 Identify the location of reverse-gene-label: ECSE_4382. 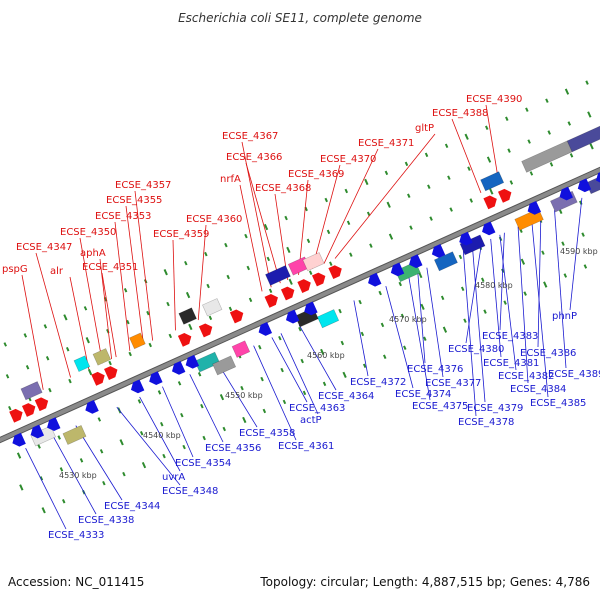
(526, 376).